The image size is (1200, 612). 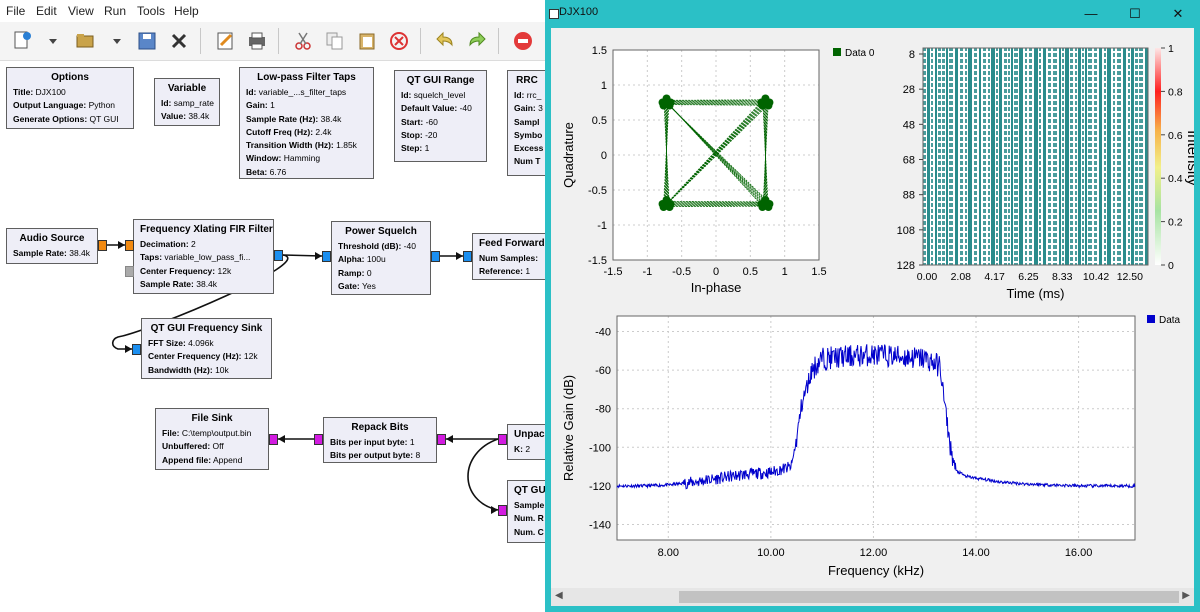 What do you see at coordinates (257, 41) in the screenshot?
I see `print-icon` at bounding box center [257, 41].